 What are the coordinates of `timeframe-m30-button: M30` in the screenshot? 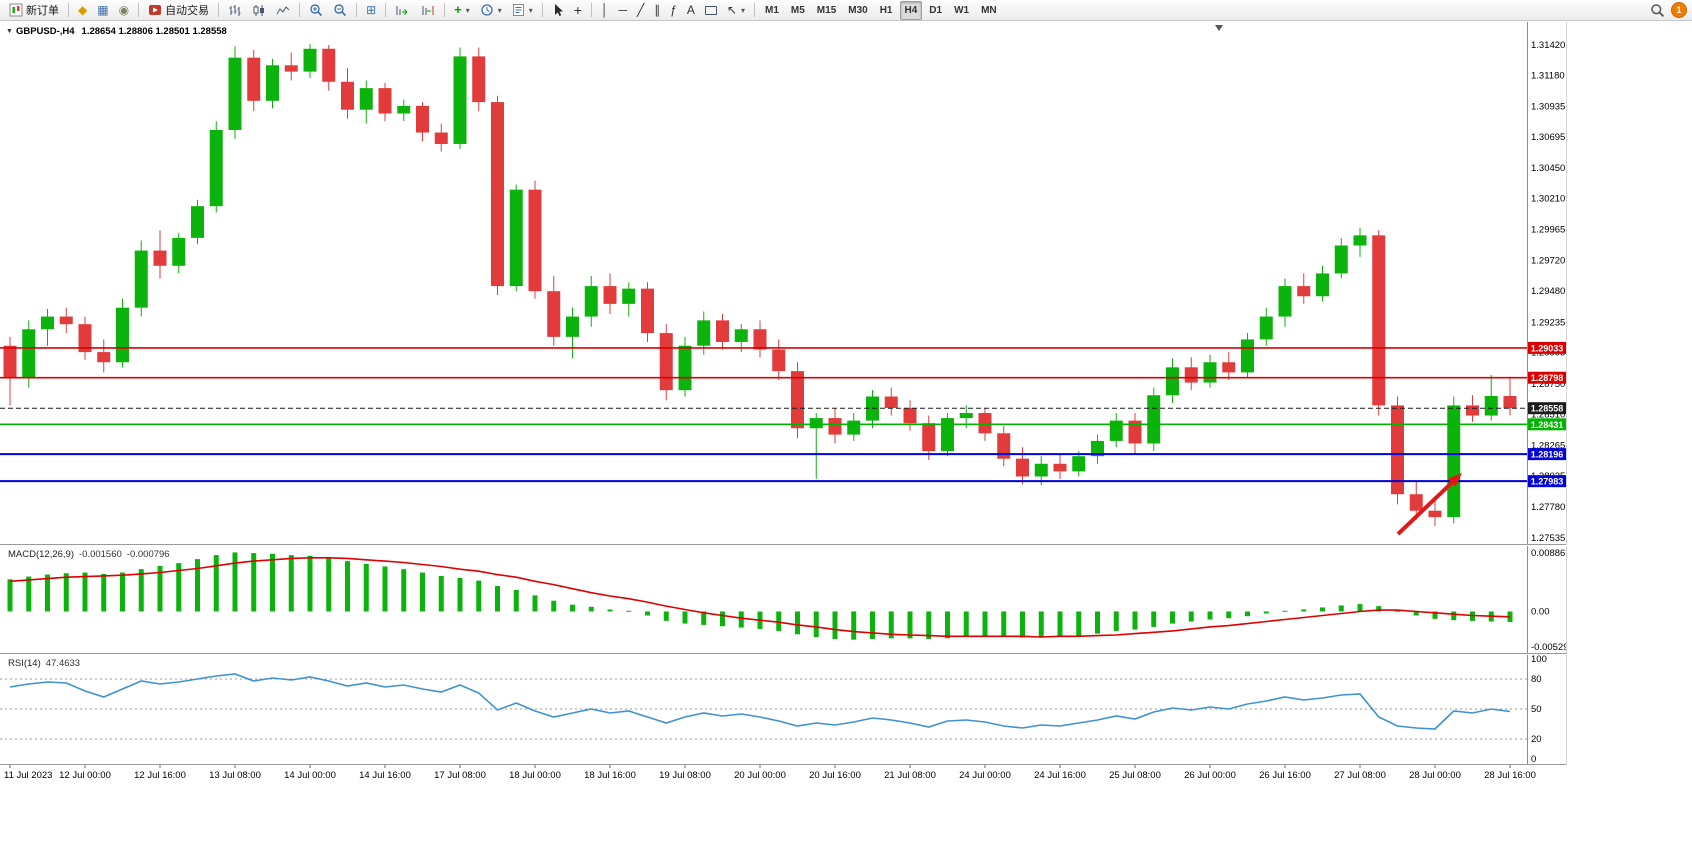 It's located at (858, 10).